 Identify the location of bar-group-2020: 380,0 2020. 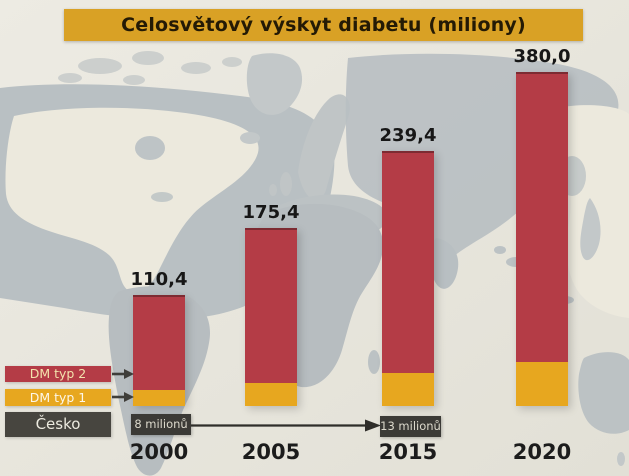
(542, 238).